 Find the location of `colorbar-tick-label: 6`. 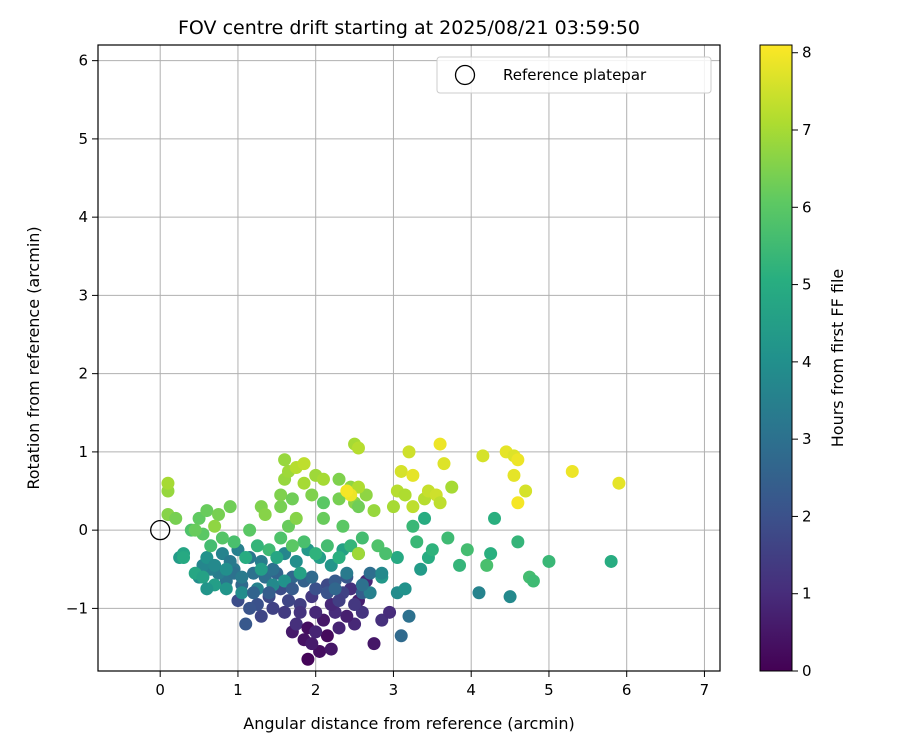

colorbar-tick-label: 6 is located at coordinates (807, 207).